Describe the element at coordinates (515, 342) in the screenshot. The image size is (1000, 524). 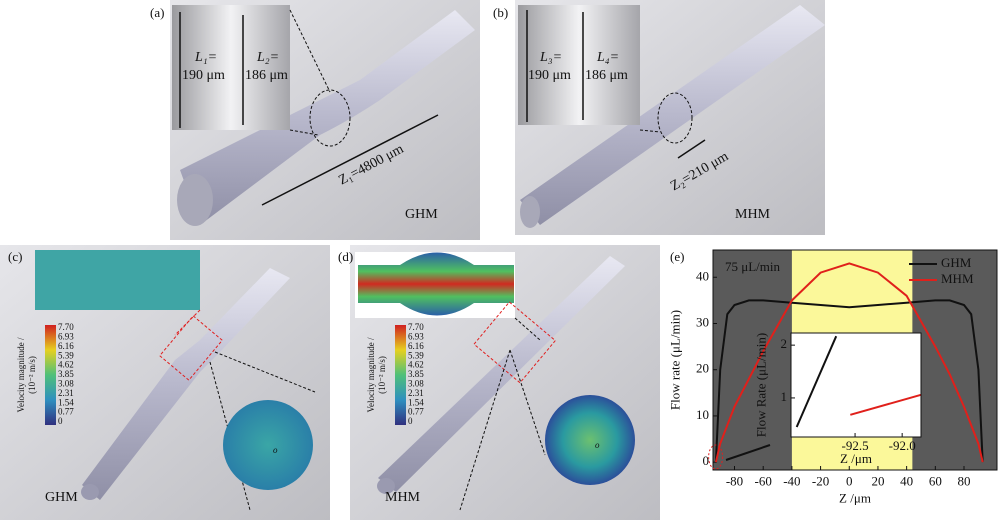
I see `zoom-box` at that location.